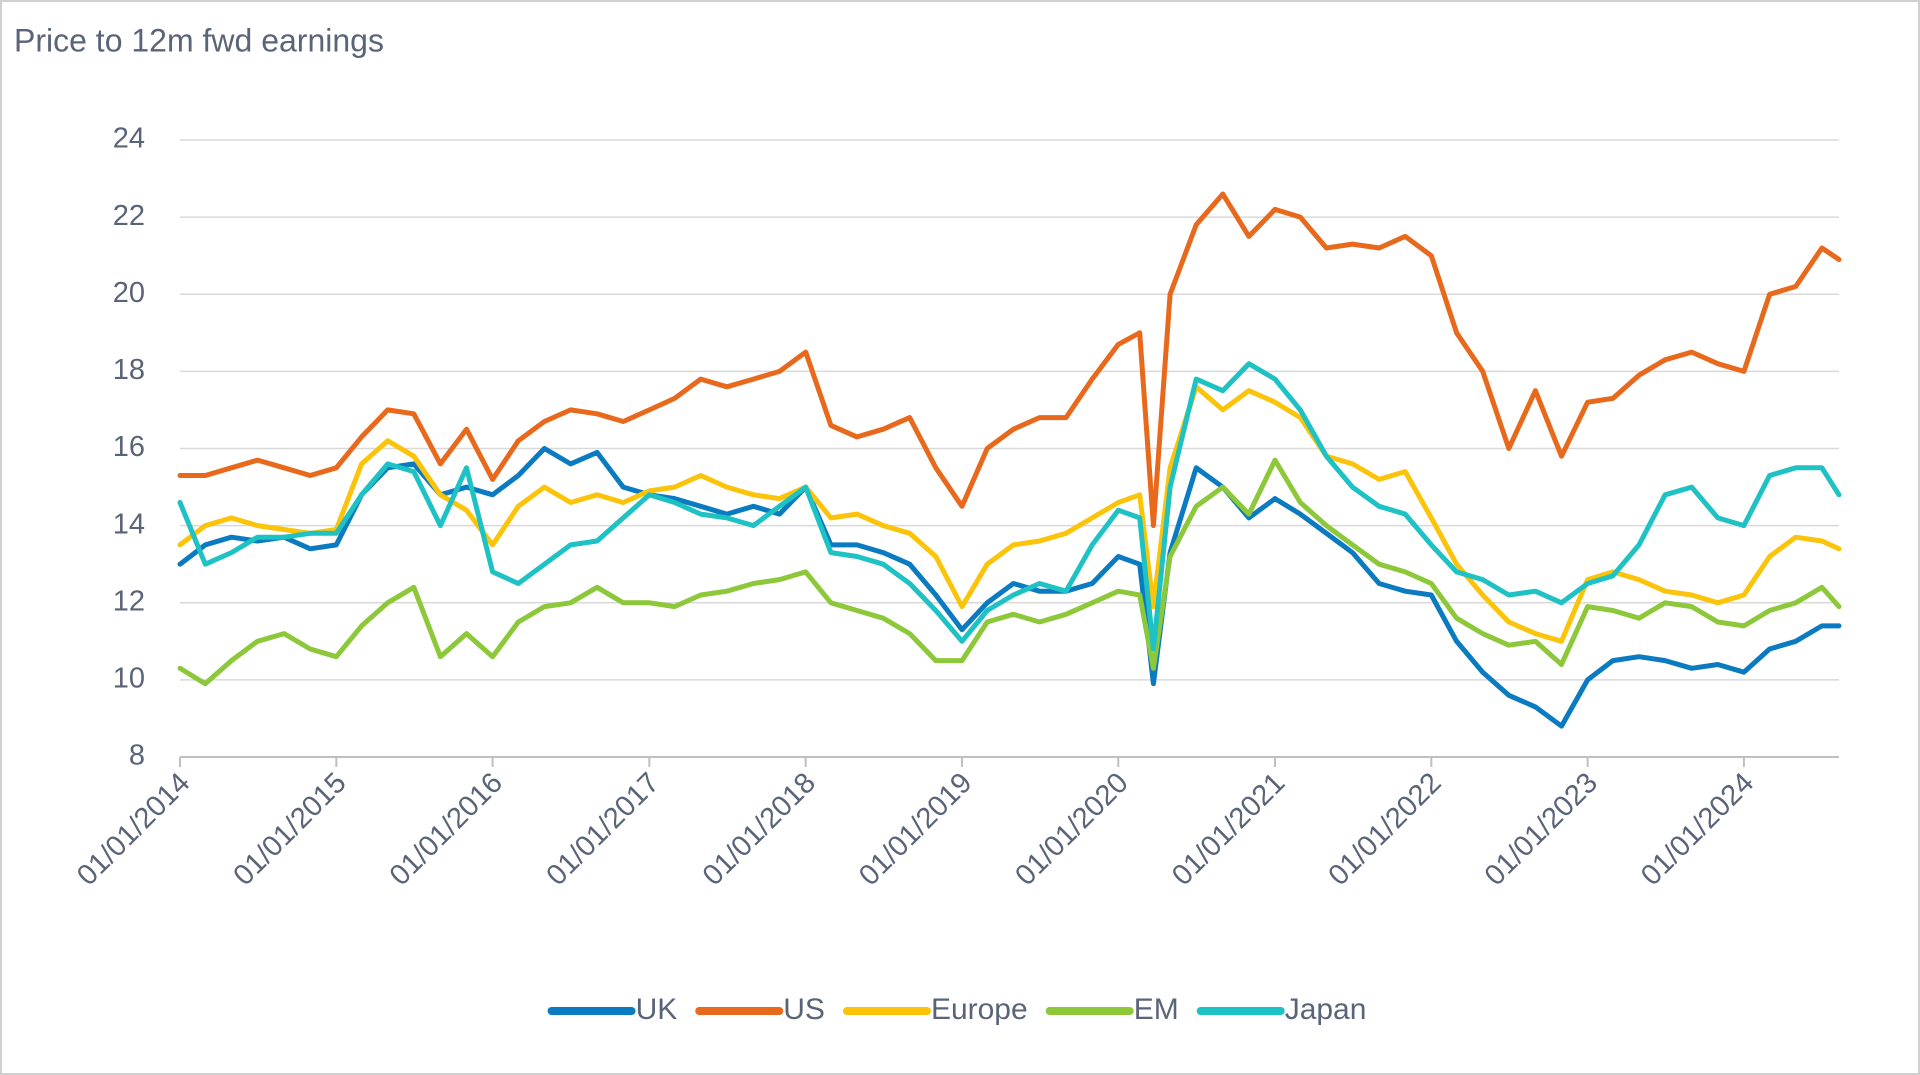 The image size is (1920, 1075). I want to click on legend-label: EM, so click(1156, 1009).